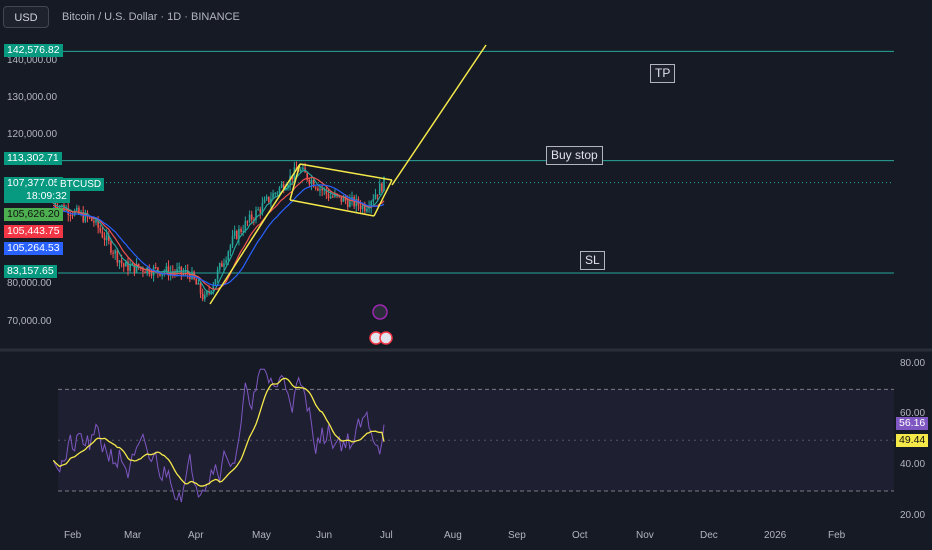  Describe the element at coordinates (29, 321) in the screenshot. I see `price-tick-70000: 70,000.00` at that location.